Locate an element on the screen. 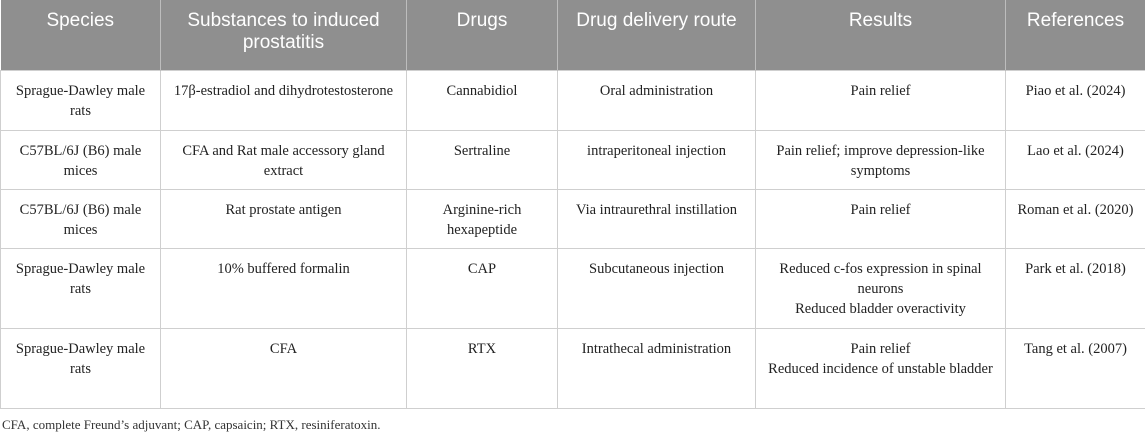  header-cell: Drug delivery route is located at coordinates (656, 35).